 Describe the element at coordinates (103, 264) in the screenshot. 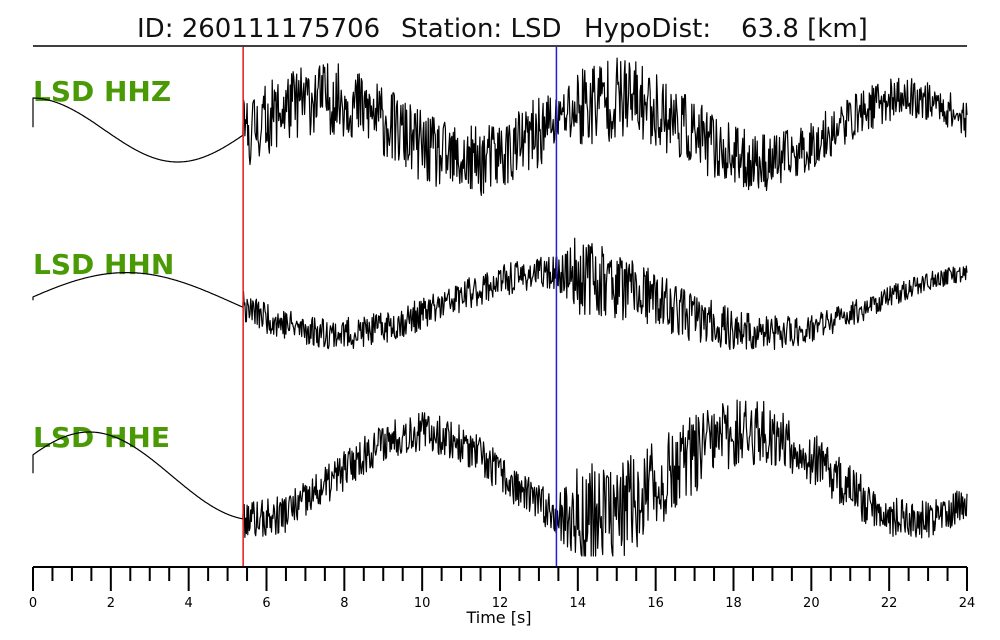

I see `channel-label-hhn: LSD HHN` at that location.